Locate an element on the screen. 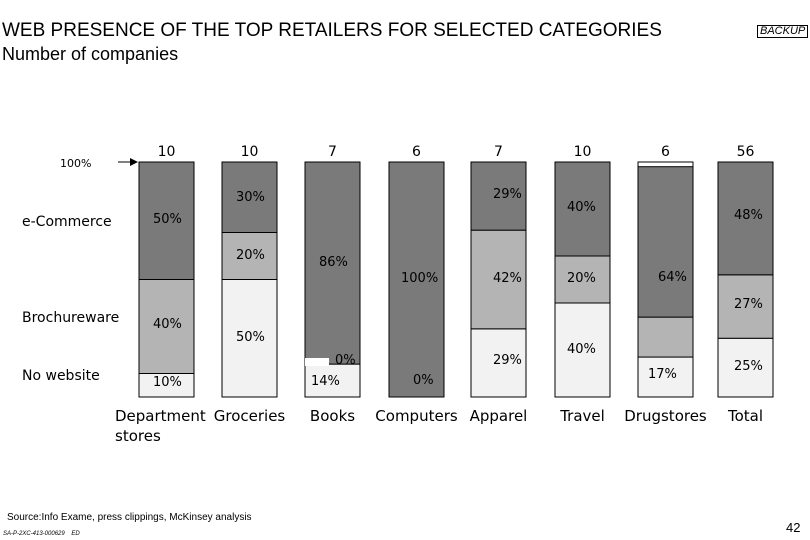  document-code: SA-P-2XC-413-000629 is located at coordinates (34, 534).